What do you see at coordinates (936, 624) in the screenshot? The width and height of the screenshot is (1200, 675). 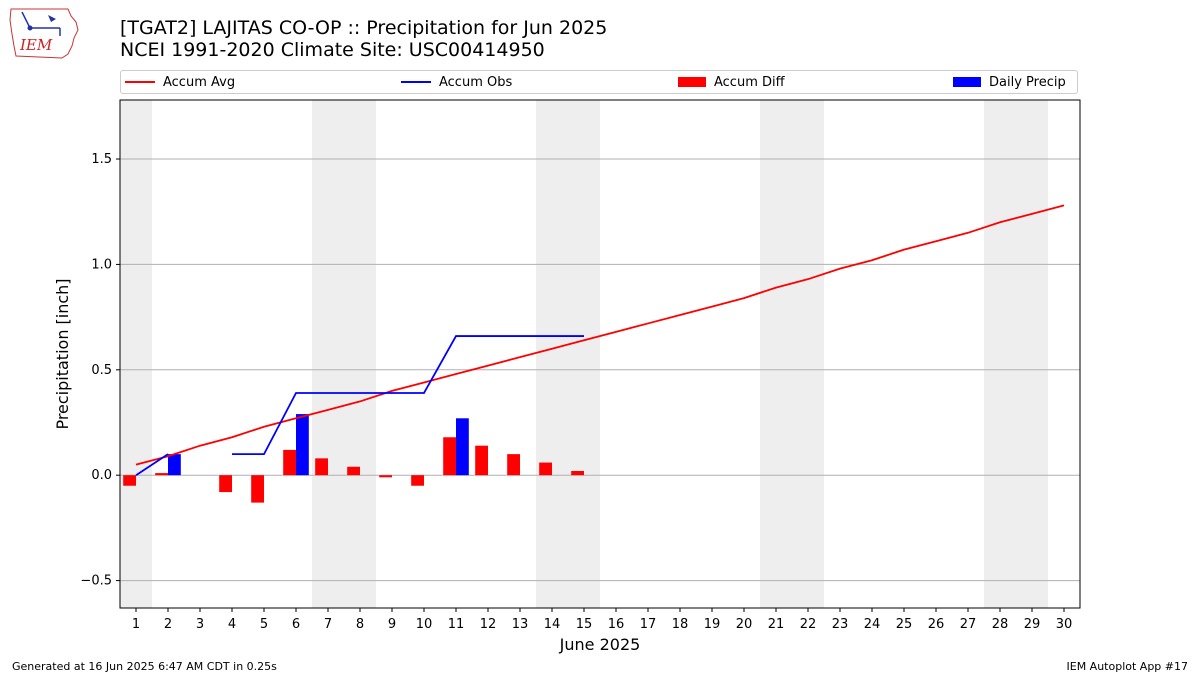 I see `x-tick-label-26: 26` at bounding box center [936, 624].